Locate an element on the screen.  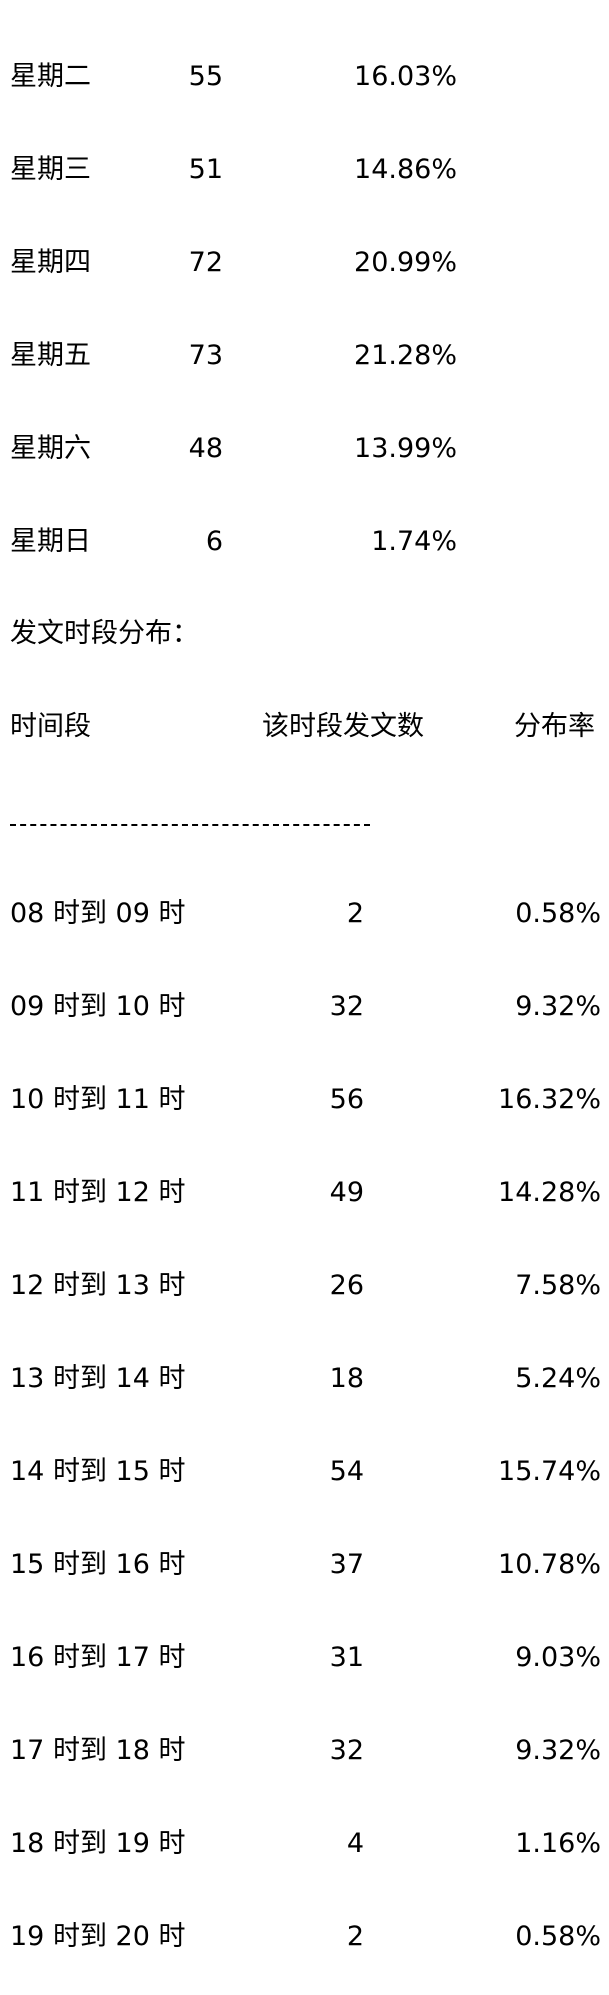
weekday-rate: 13.99% is located at coordinates (405, 448).